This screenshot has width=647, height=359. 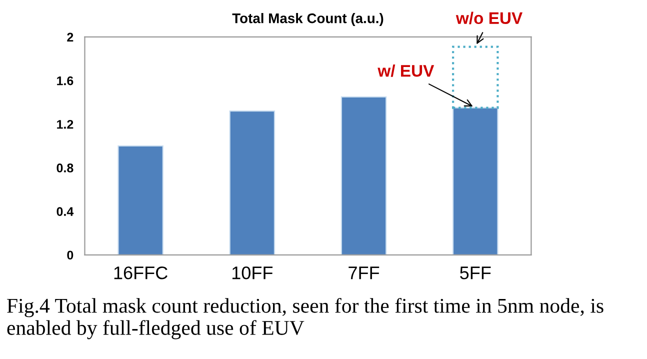 What do you see at coordinates (364, 273) in the screenshot?
I see `x-tick-label: 7FF` at bounding box center [364, 273].